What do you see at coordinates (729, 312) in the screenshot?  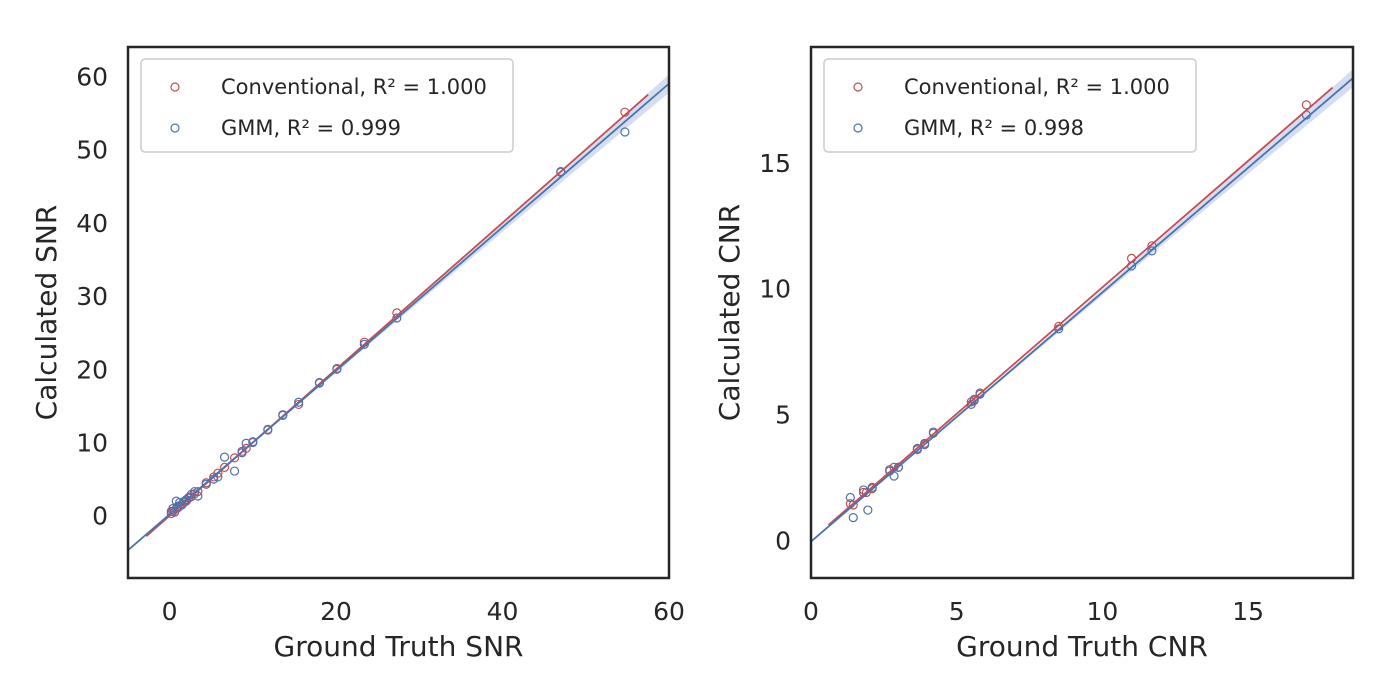 I see `y-axis-label: Calculated CNR` at bounding box center [729, 312].